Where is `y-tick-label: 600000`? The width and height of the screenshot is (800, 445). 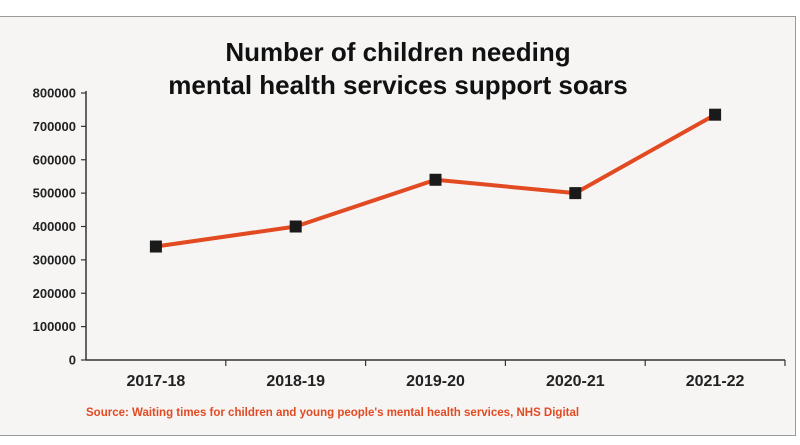
y-tick-label: 600000 is located at coordinates (54, 159).